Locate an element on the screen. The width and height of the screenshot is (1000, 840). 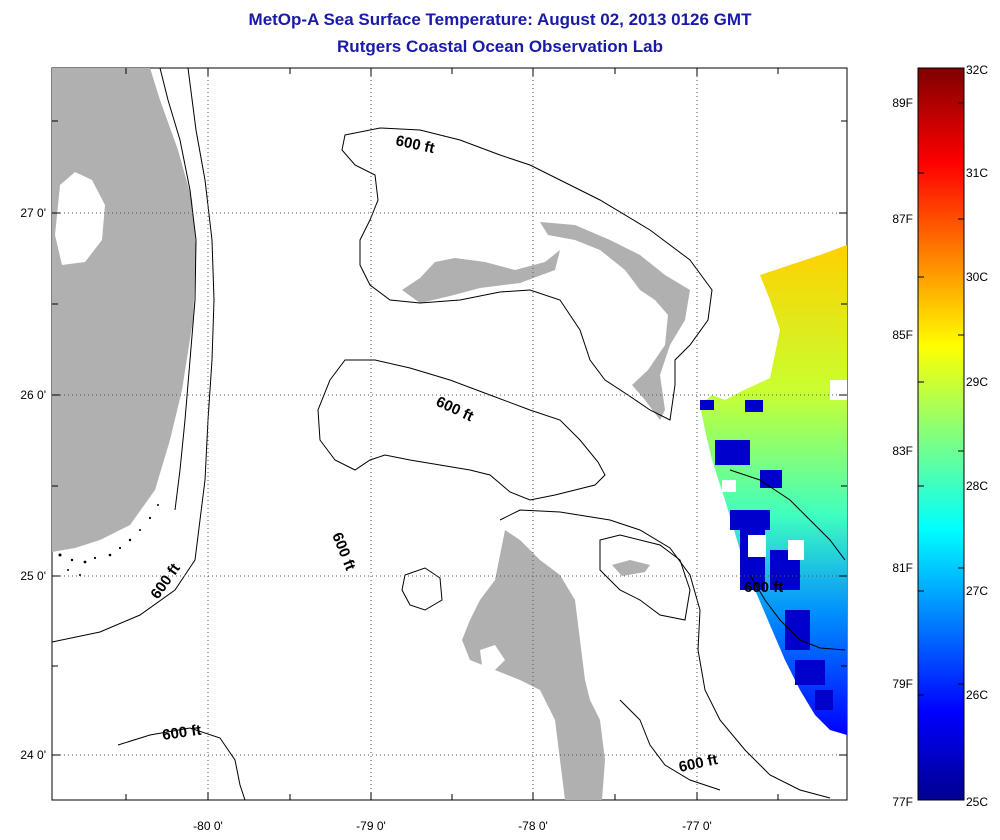
colorbar-label-f: 83F is located at coordinates (902, 451).